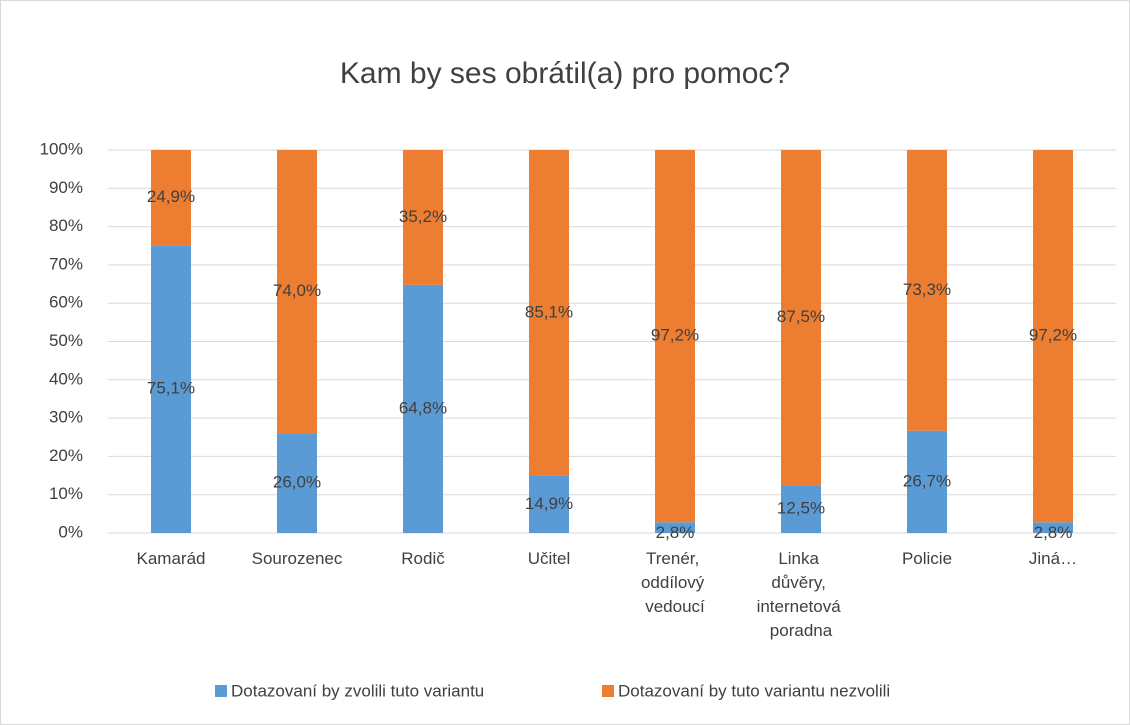  Describe the element at coordinates (66, 263) in the screenshot. I see `y-tick-label: 70%` at that location.